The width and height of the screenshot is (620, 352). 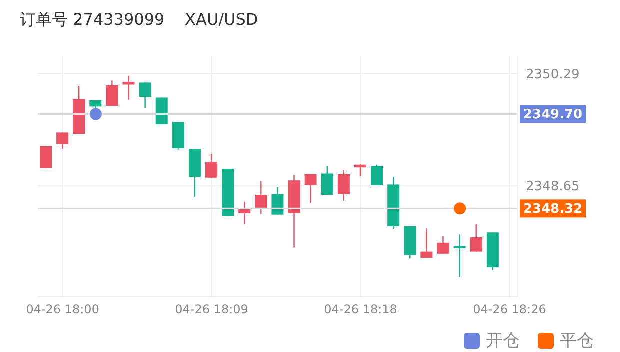 I want to click on y-tick-label: 2348.65, so click(x=553, y=187).